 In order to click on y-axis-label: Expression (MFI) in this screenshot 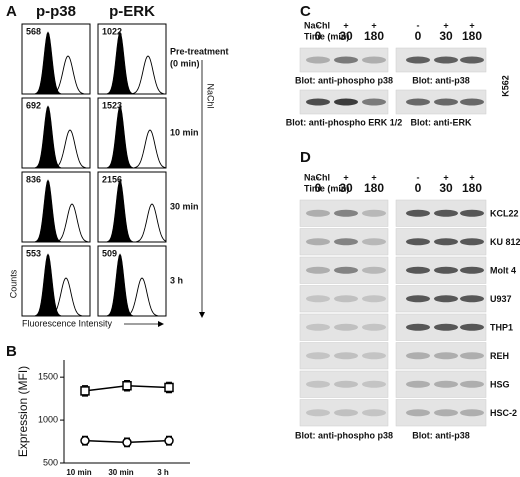, I will do `click(23, 411)`.